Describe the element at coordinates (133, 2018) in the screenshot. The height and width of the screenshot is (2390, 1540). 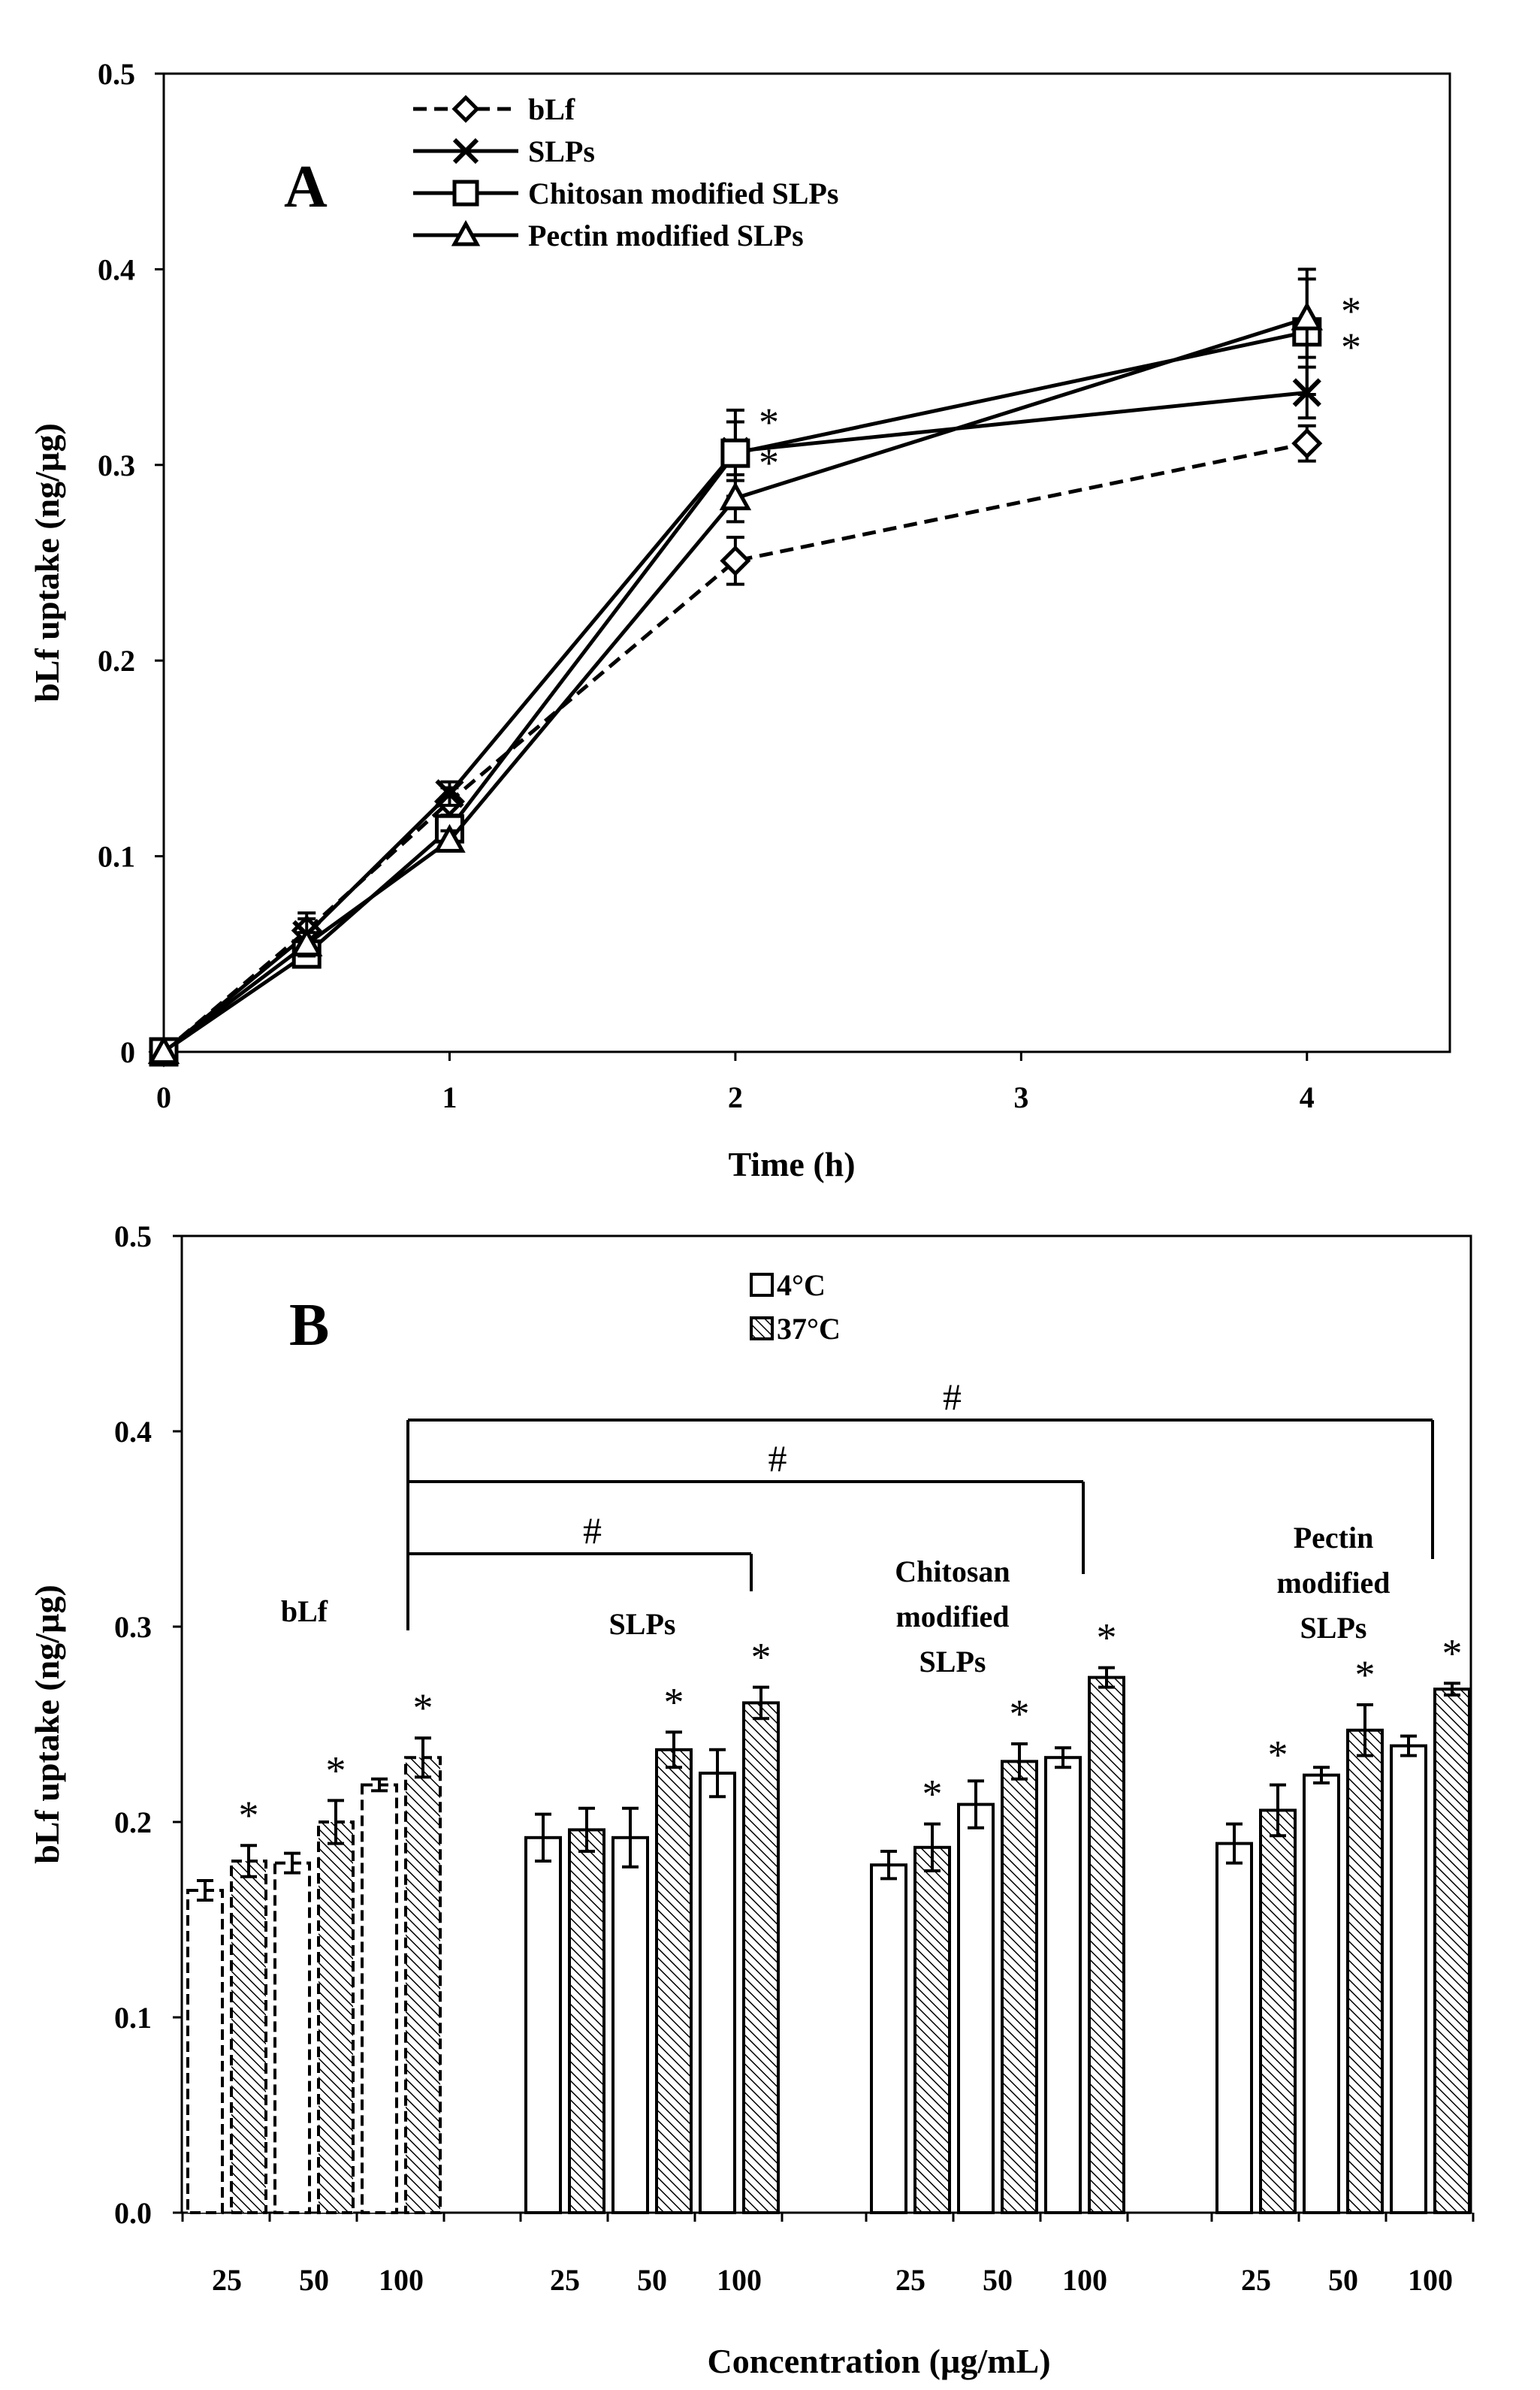
I see `y-tick-label-b: 0.1` at that location.